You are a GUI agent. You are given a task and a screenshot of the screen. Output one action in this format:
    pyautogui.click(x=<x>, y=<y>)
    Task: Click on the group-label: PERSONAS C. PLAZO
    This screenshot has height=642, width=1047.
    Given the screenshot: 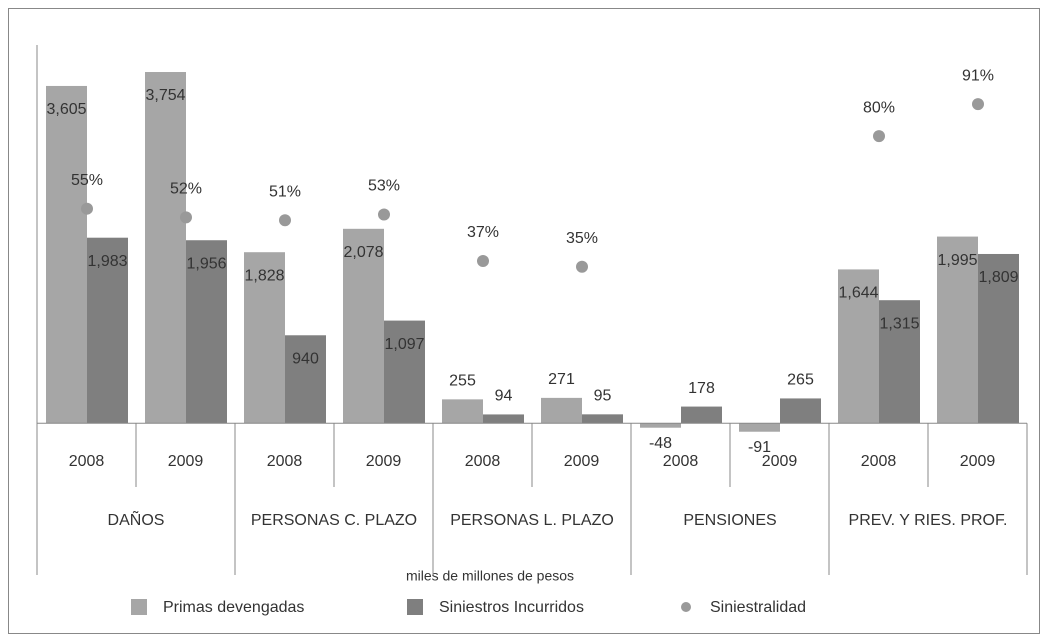 What is the action you would take?
    pyautogui.click(x=334, y=520)
    